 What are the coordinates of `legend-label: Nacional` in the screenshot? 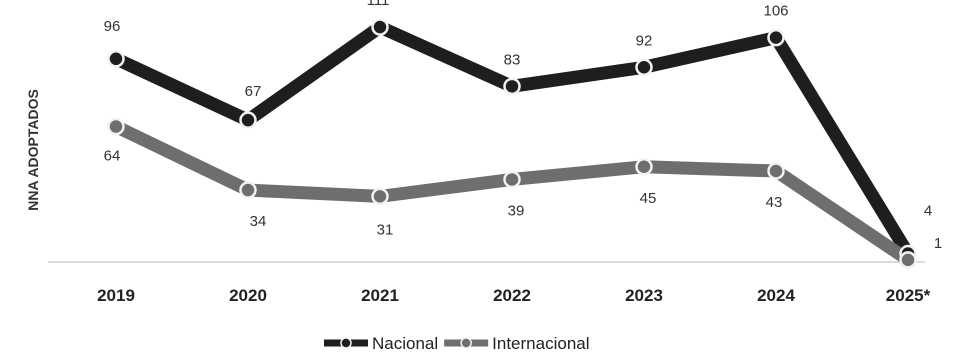 It's located at (405, 343).